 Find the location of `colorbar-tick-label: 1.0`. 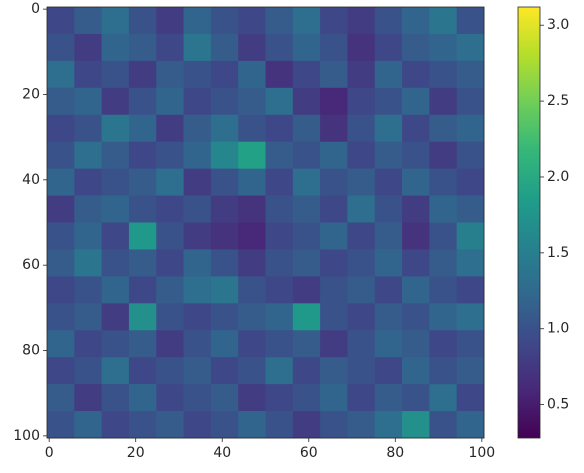

colorbar-tick-label: 1.0 is located at coordinates (558, 329).